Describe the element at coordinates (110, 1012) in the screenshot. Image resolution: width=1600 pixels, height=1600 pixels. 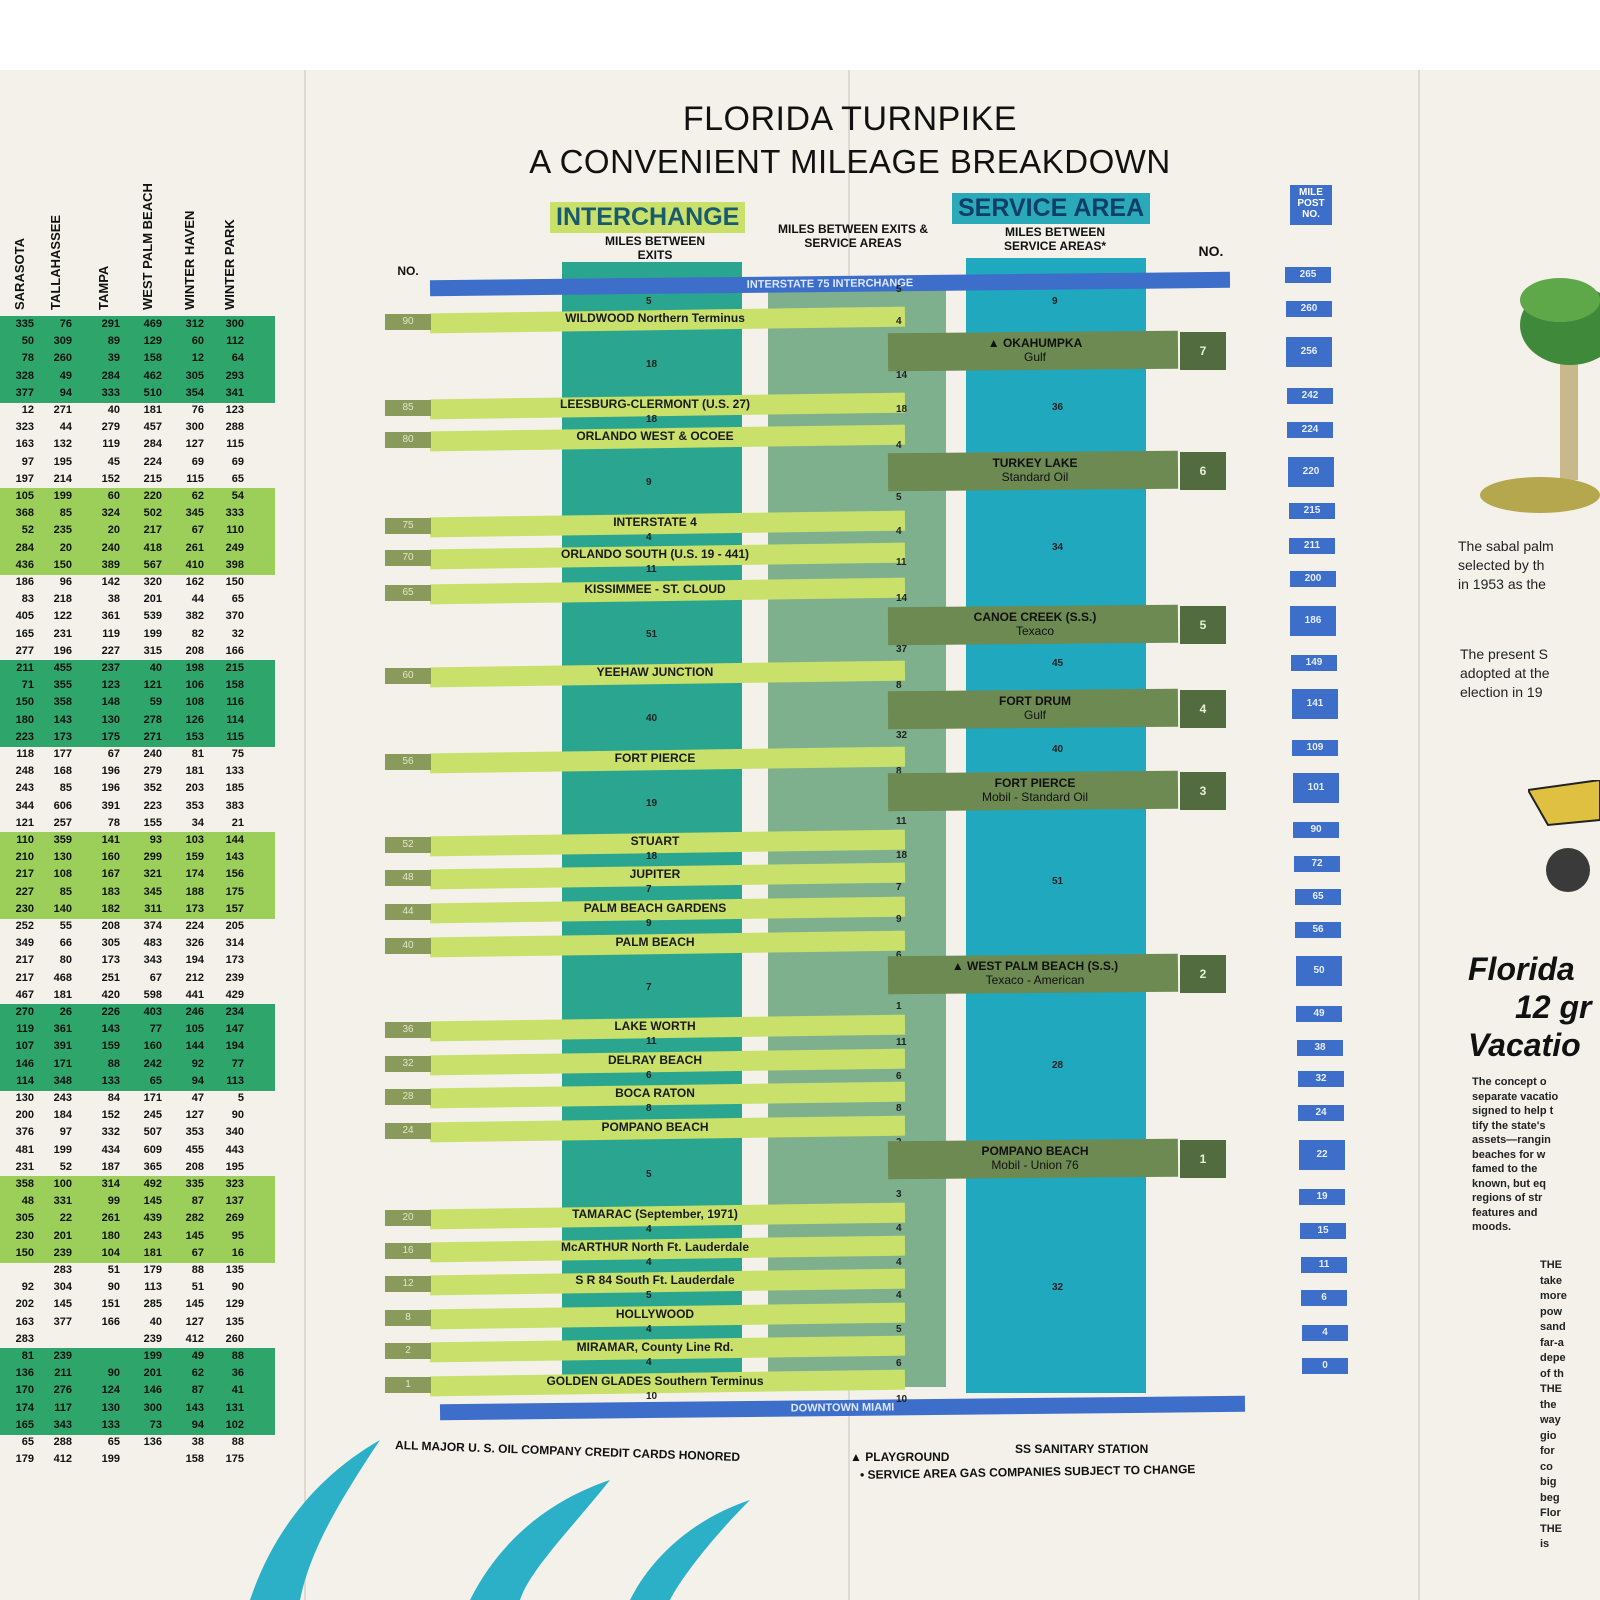
I see `table-cell: 226` at that location.